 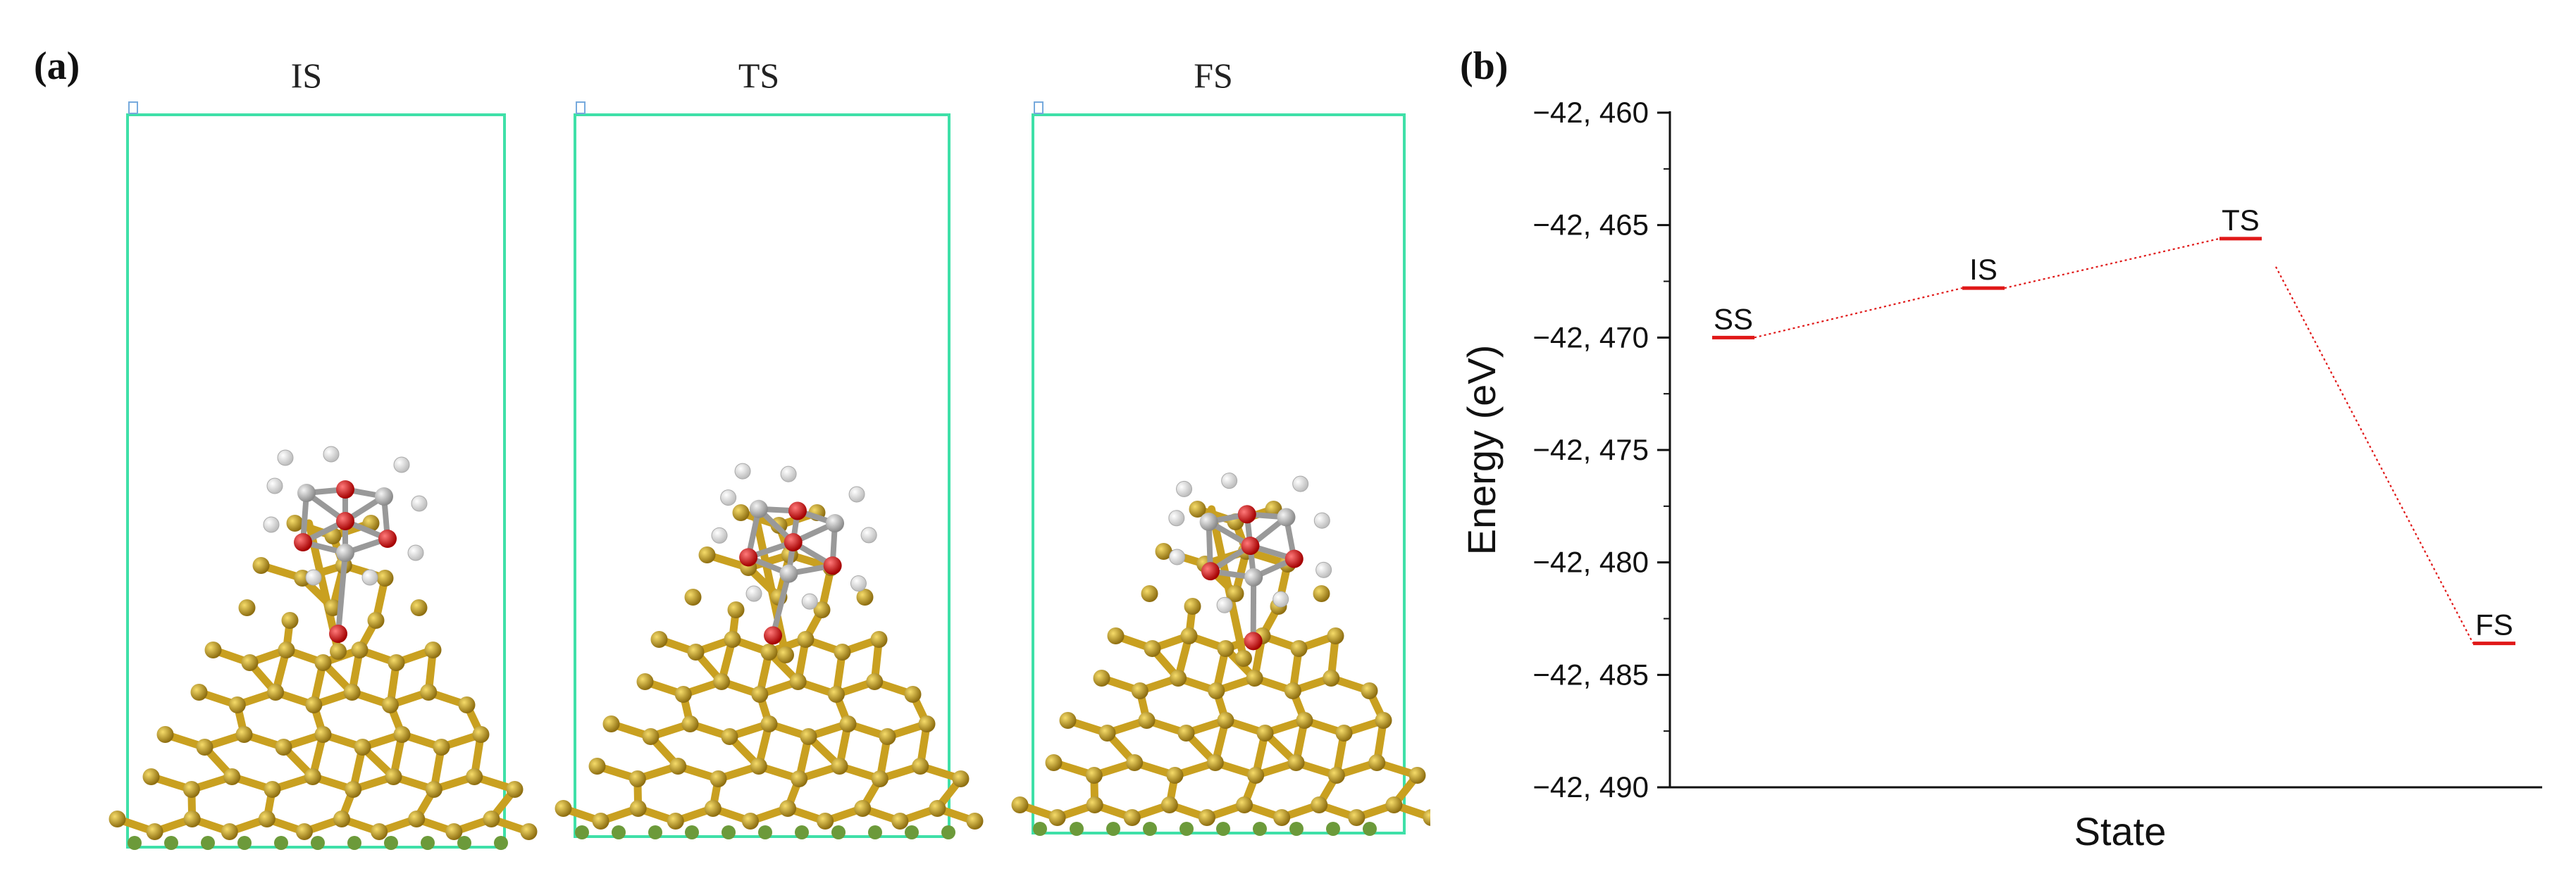 What do you see at coordinates (1484, 66) in the screenshot?
I see `panel-b-label: (b)` at bounding box center [1484, 66].